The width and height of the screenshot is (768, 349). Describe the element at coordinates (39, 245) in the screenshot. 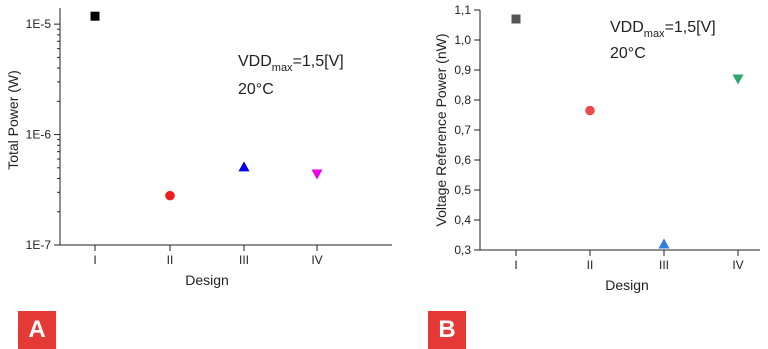

I see `y-tick-label: 1E-7` at that location.